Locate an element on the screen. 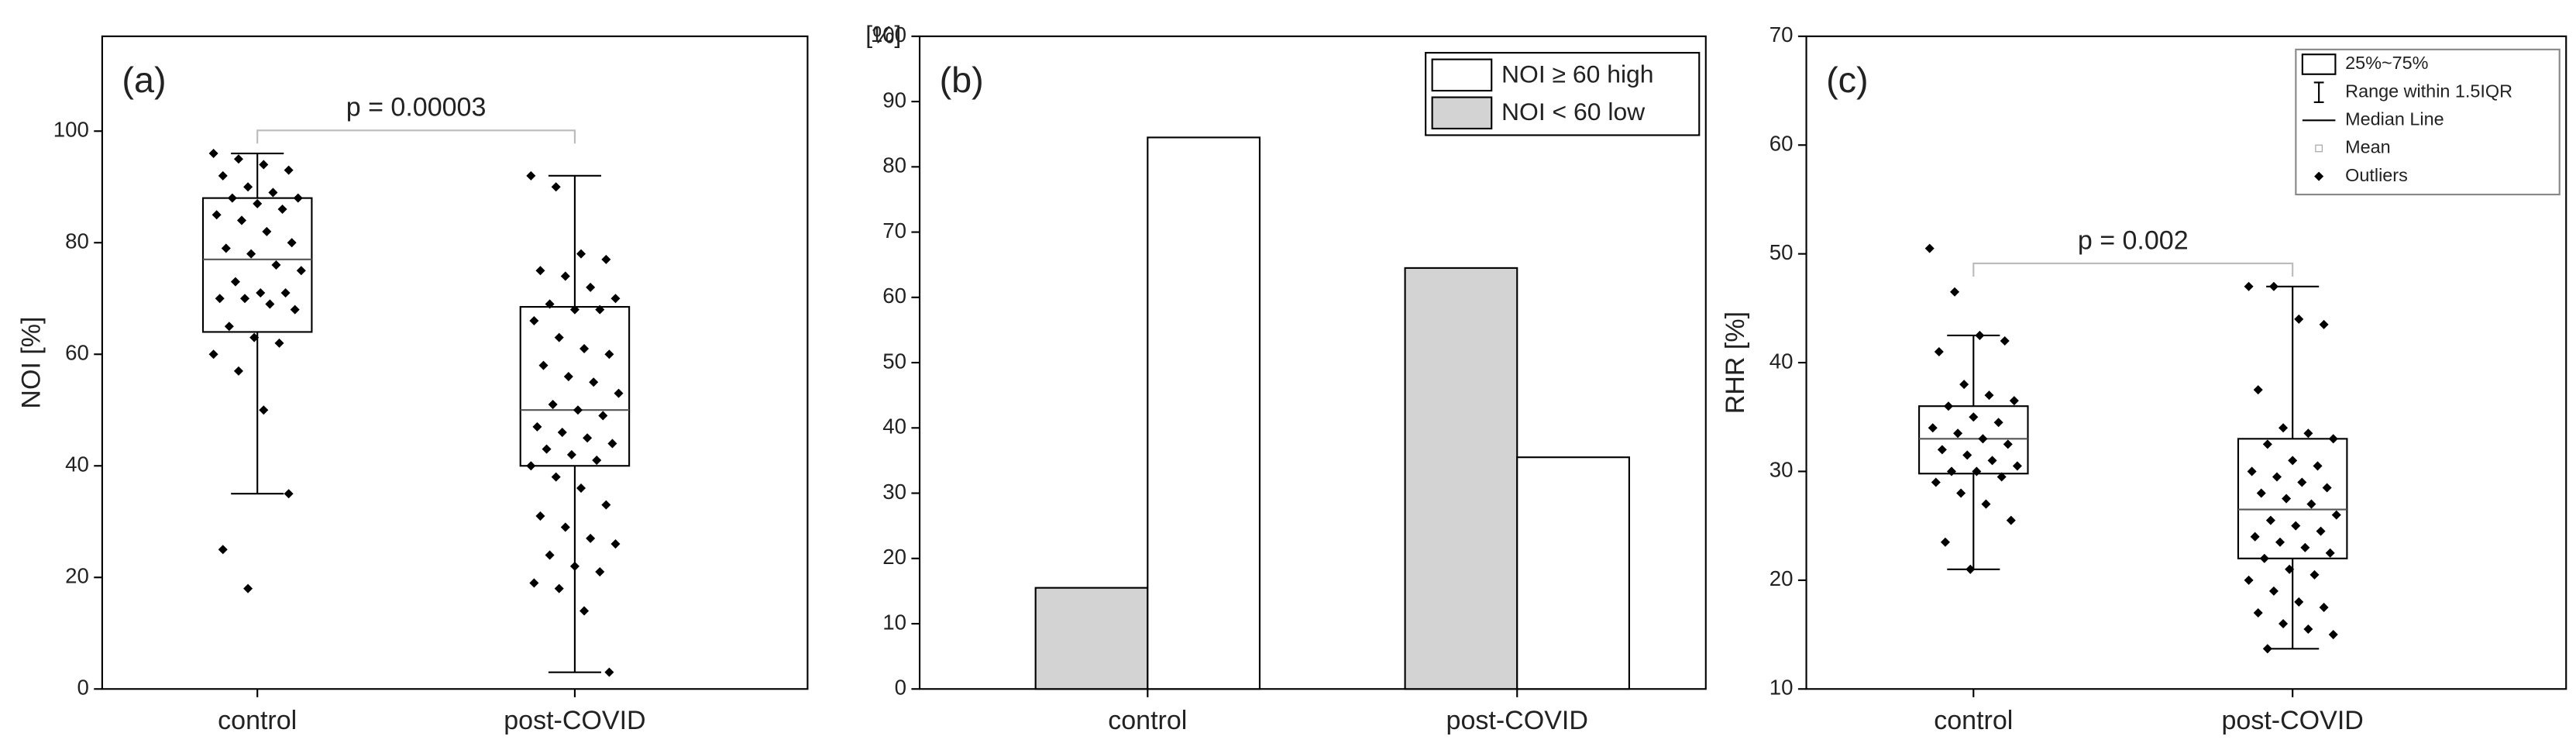  y-tick-label: 10 is located at coordinates (1781, 688).